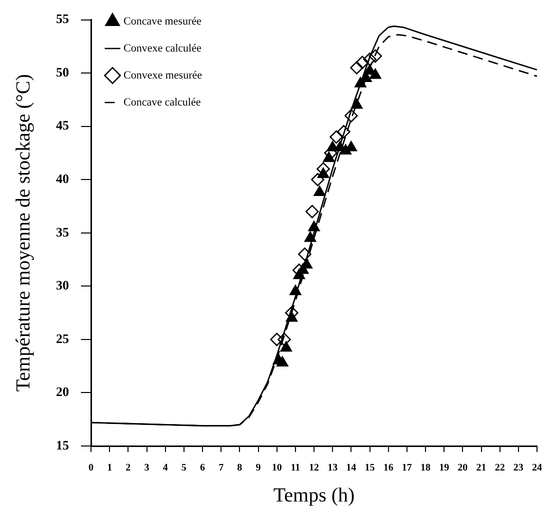 This screenshot has width=552, height=512. I want to click on x-tick-label: 21, so click(481, 468).